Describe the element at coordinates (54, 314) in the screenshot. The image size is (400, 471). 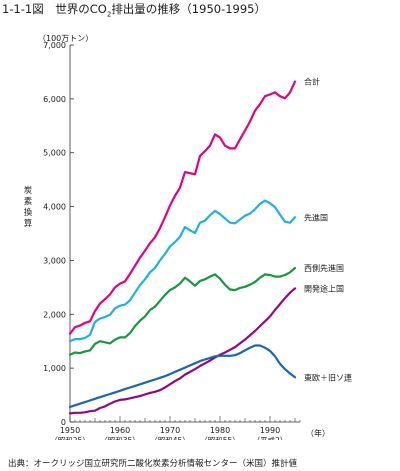
I see `y-tick-label: 2,000` at that location.